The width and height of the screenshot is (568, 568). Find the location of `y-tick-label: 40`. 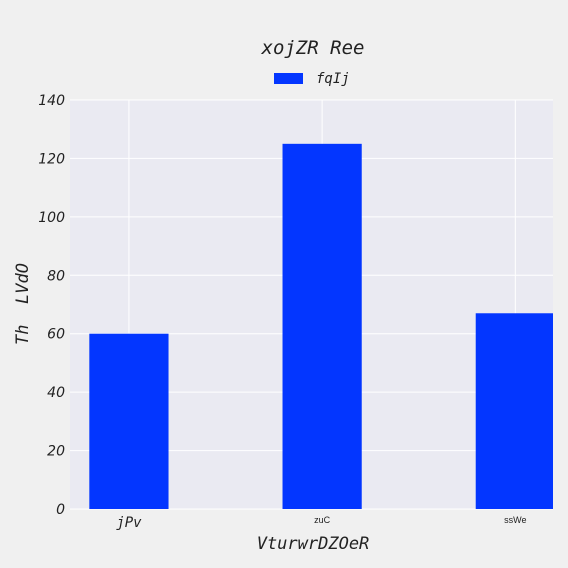

y-tick-label: 40 is located at coordinates (56, 393).